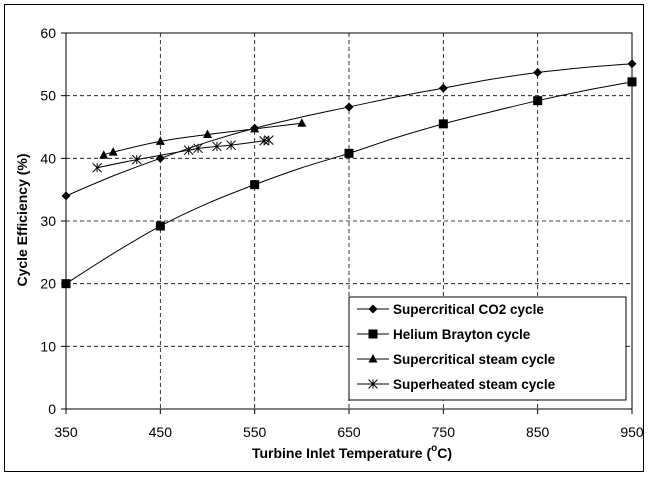 The height and width of the screenshot is (478, 650). Describe the element at coordinates (538, 432) in the screenshot. I see `x-tick-label: 850` at that location.